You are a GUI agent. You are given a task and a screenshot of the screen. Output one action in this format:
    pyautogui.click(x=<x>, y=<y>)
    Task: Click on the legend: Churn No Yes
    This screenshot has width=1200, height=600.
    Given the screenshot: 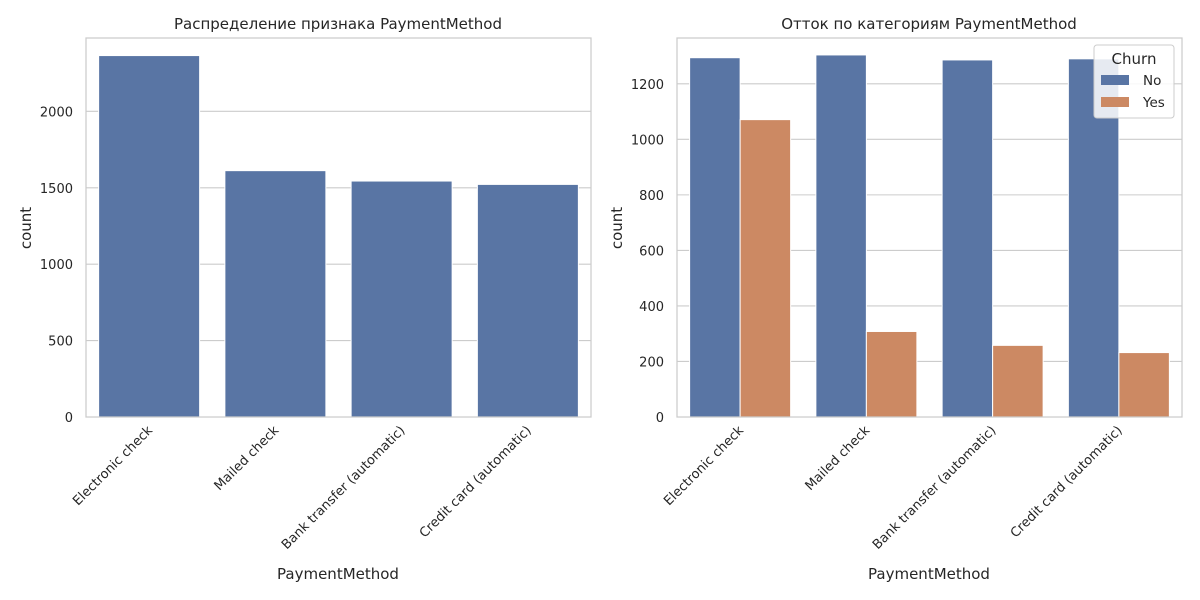 What is the action you would take?
    pyautogui.click(x=1134, y=81)
    